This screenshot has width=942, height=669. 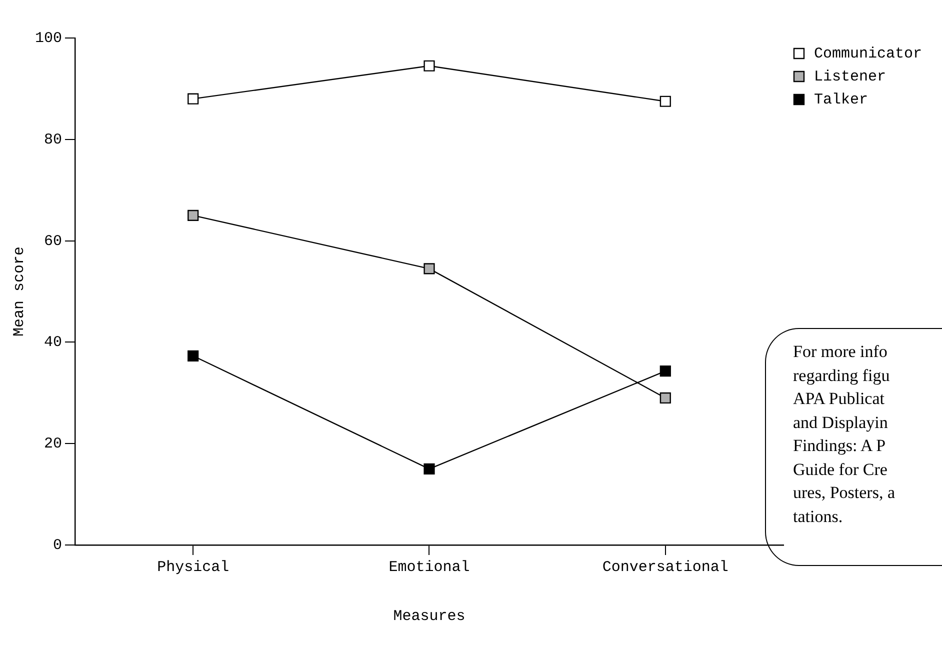 I want to click on text: For more info regarding figu APA Publicat and Displayin Findings: A P Guide for Cre ures, Posters, a tations., so click(x=844, y=434).